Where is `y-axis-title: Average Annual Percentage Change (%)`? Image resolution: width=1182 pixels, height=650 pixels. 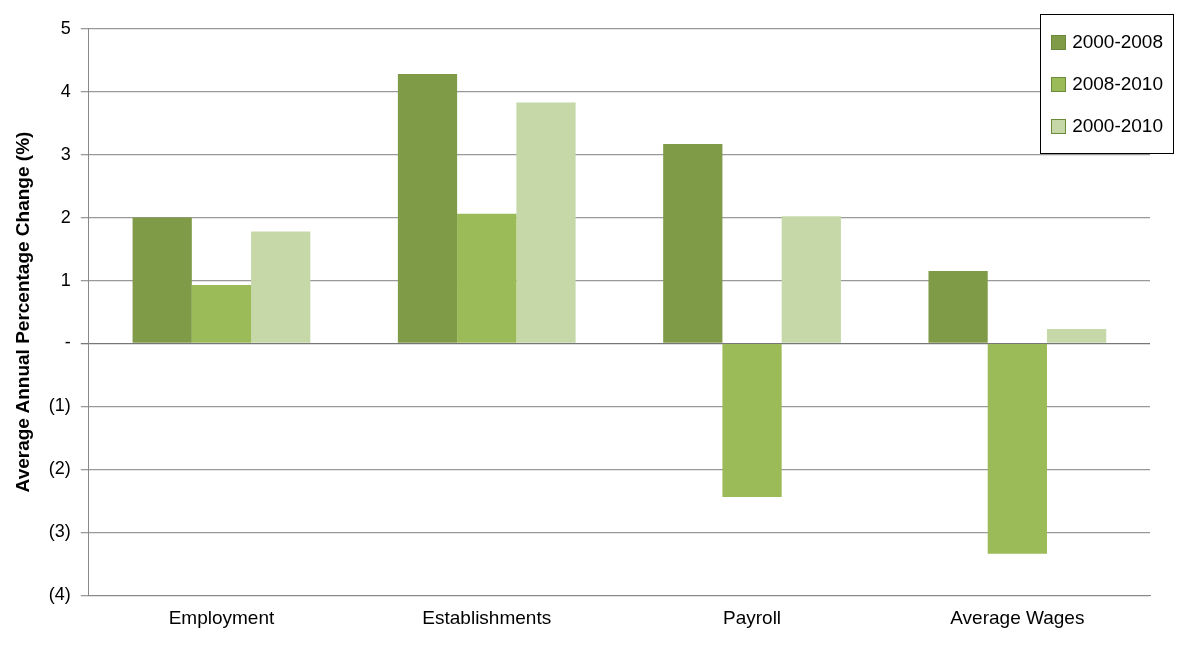 y-axis-title: Average Annual Percentage Change (%) is located at coordinates (22, 312).